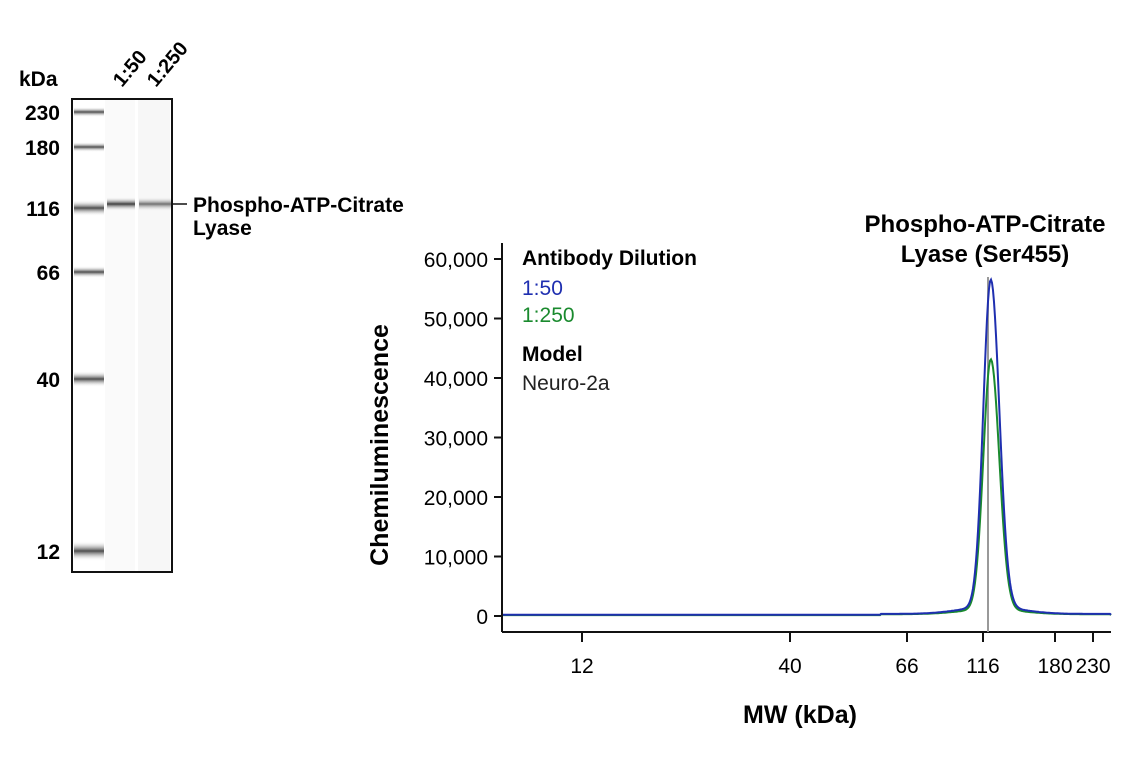 The height and width of the screenshot is (768, 1141). What do you see at coordinates (456, 558) in the screenshot?
I see `y-tick-label: 10,000` at bounding box center [456, 558].